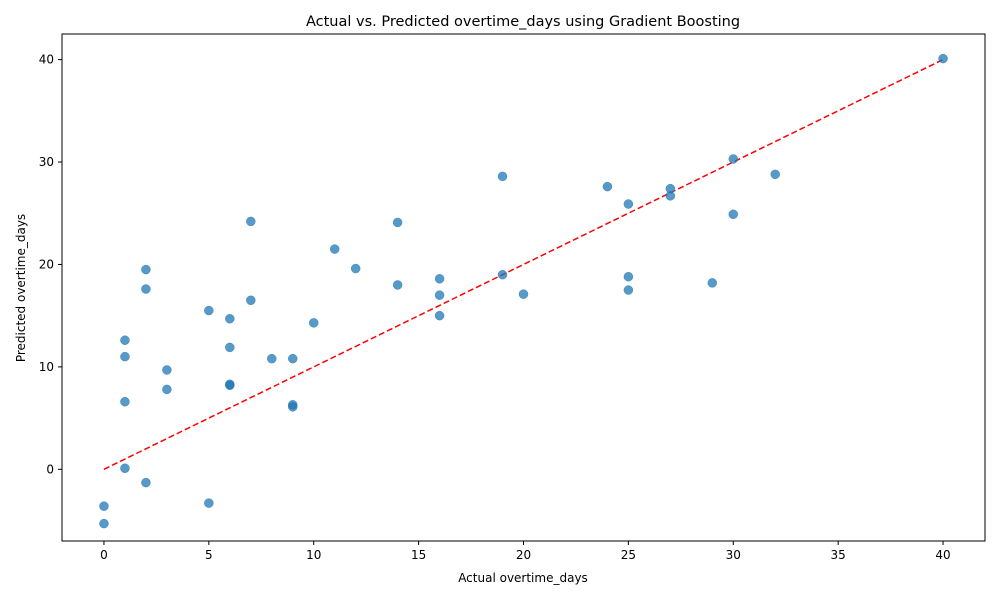 This screenshot has width=1000, height=600. I want to click on x-tick-label: 5, so click(209, 555).